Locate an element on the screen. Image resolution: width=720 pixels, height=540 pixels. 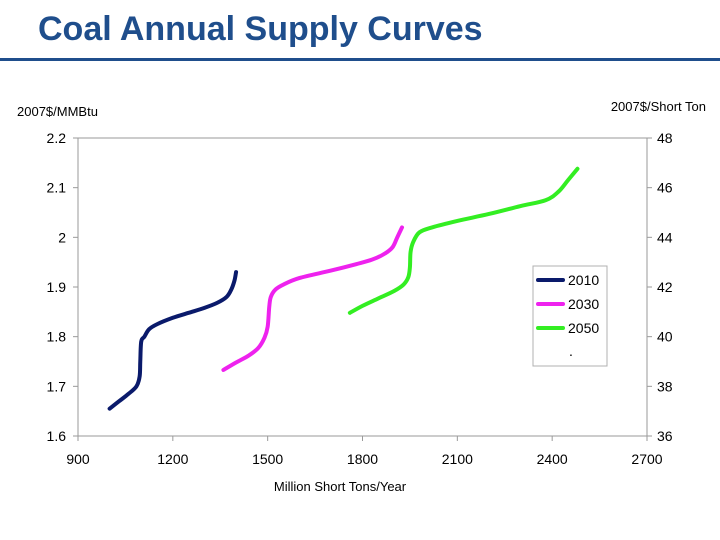
y-tick-label: 2.2 is located at coordinates (57, 138).